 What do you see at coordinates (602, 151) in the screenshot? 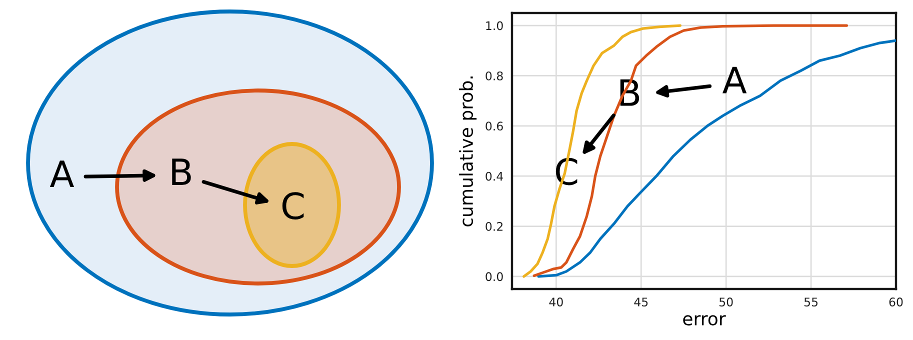
I see `line-series` at bounding box center [602, 151].